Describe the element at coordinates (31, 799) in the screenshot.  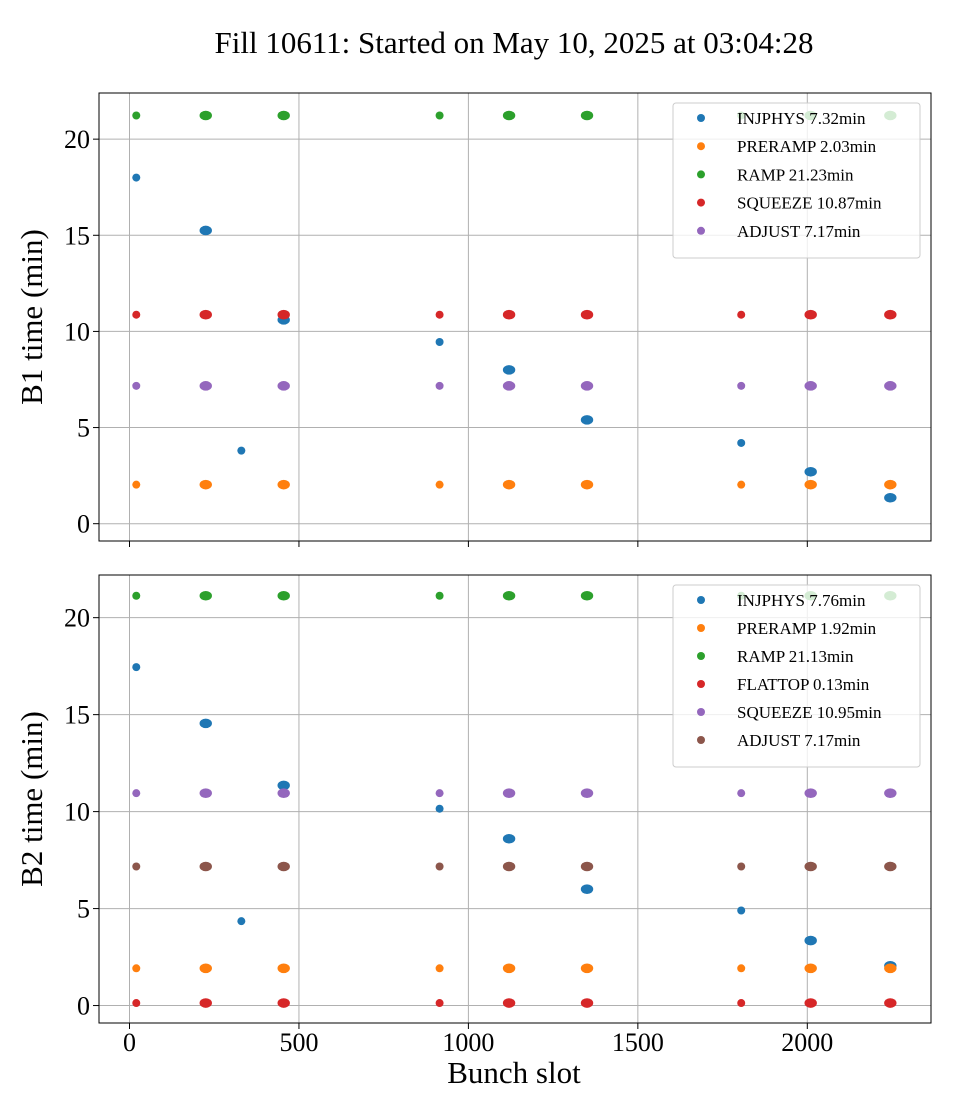
I see `y-axis-label: B2 time (min)` at that location.